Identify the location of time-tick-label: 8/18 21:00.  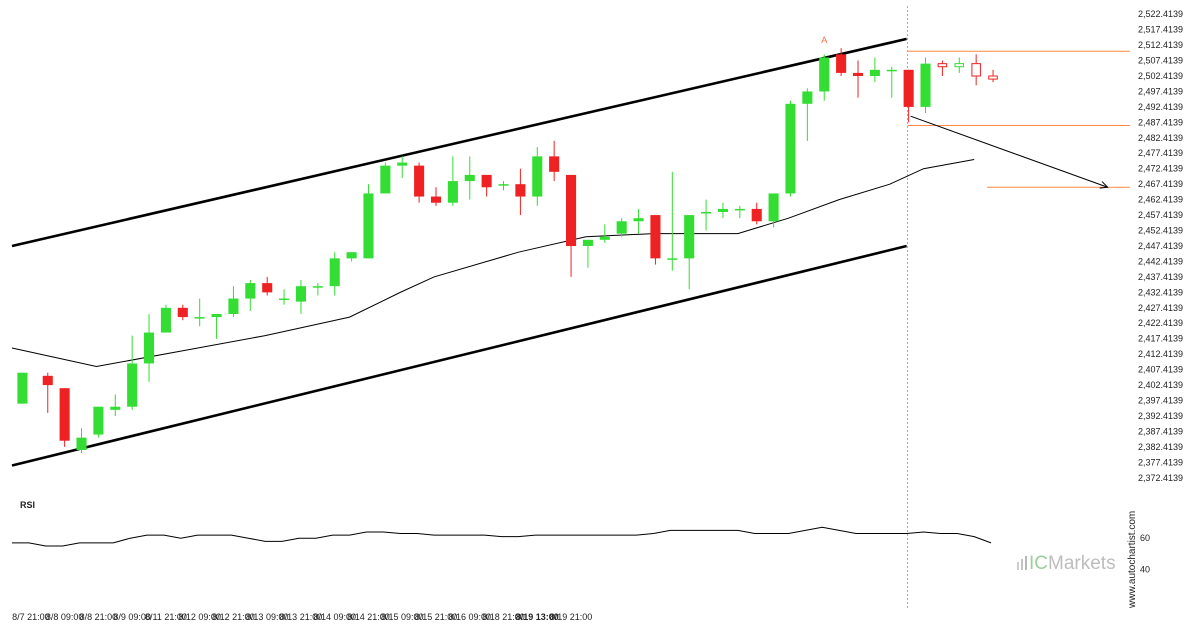
(503, 617).